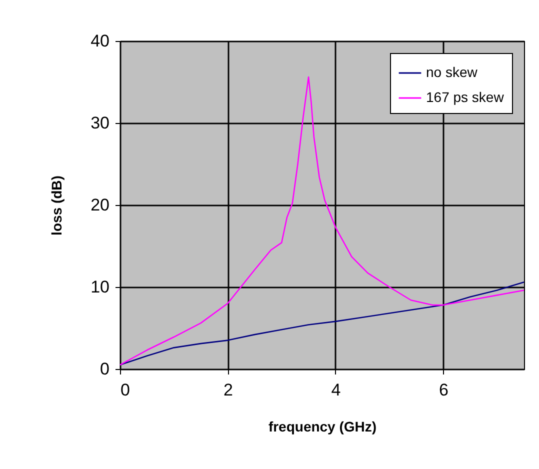  Describe the element at coordinates (465, 97) in the screenshot. I see `legend-label: 167 ps skew` at that location.